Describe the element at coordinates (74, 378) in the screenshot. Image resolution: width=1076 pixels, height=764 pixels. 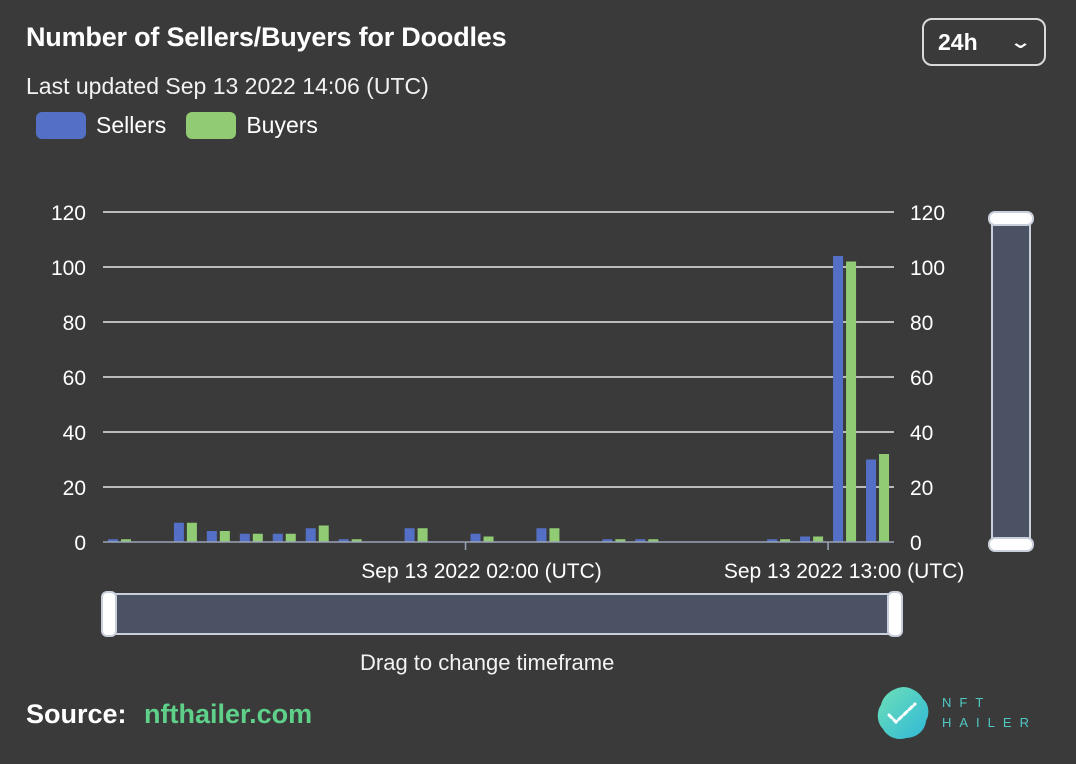
I see `y-tick-label-left: 60` at that location.